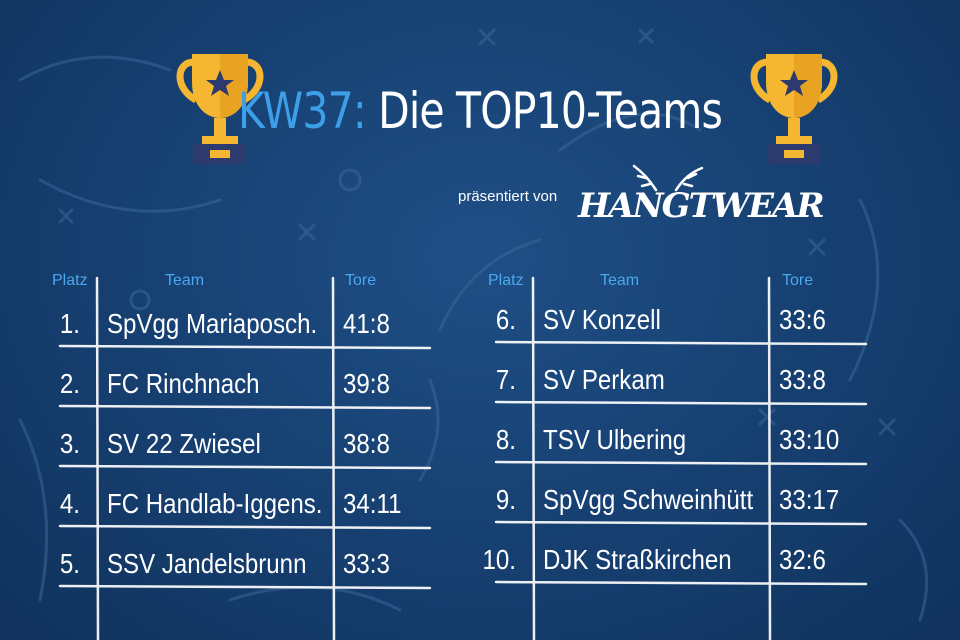 The image size is (960, 640). What do you see at coordinates (648, 499) in the screenshot?
I see `team-cell: SpVgg Schweinhütt` at bounding box center [648, 499].